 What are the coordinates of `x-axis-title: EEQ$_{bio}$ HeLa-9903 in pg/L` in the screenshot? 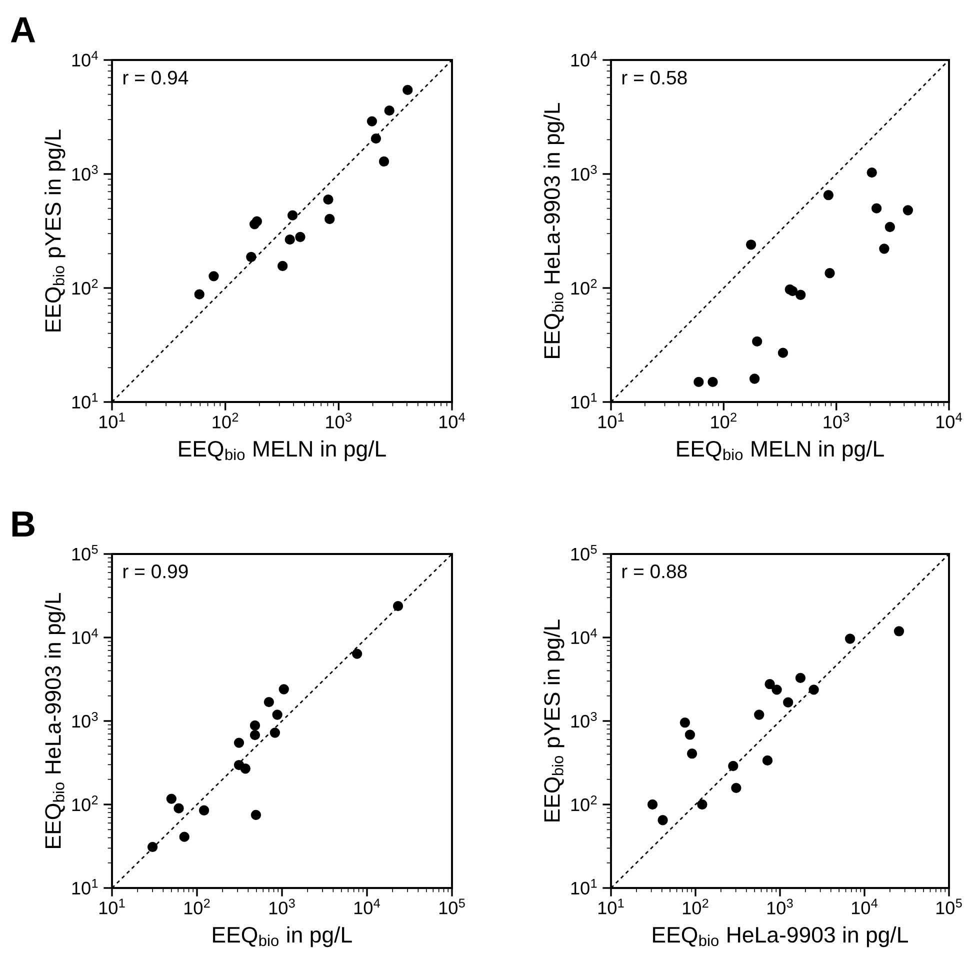 It's located at (780, 937).